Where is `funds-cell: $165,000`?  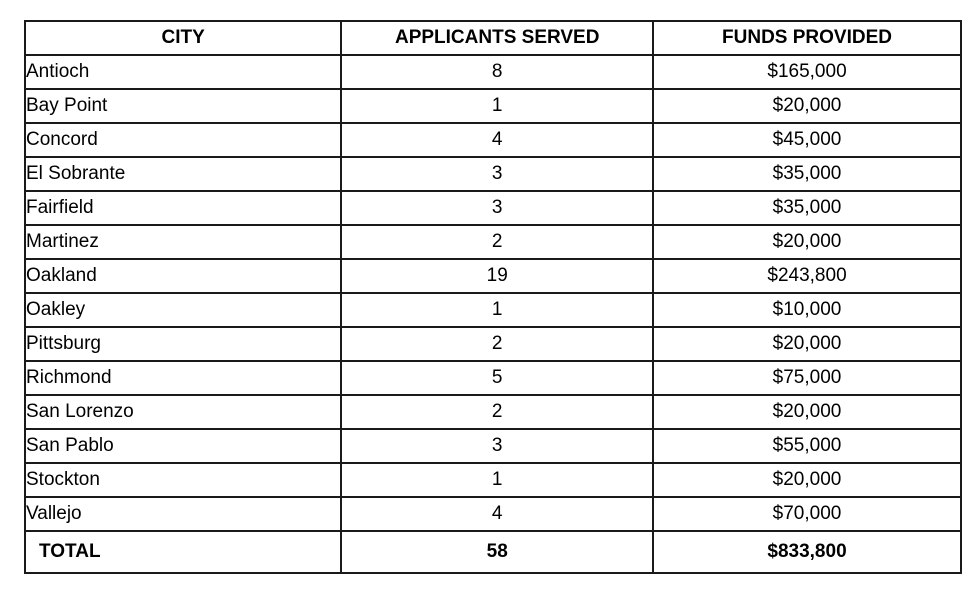
funds-cell: $165,000 is located at coordinates (807, 72).